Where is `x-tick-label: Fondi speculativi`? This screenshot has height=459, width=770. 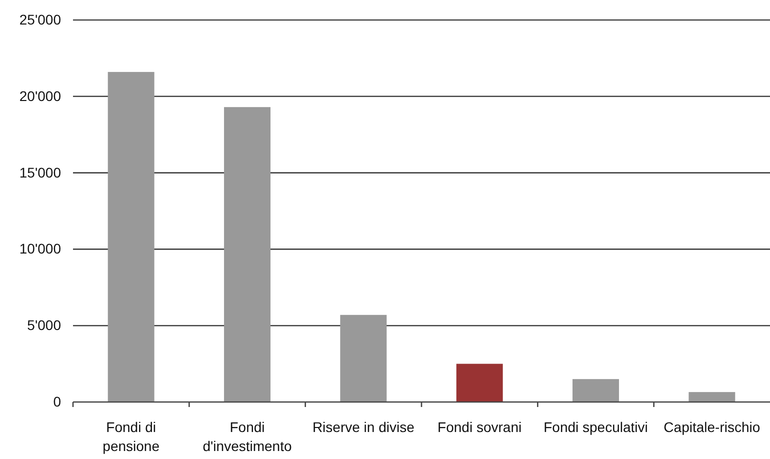 x-tick-label: Fondi speculativi is located at coordinates (596, 427).